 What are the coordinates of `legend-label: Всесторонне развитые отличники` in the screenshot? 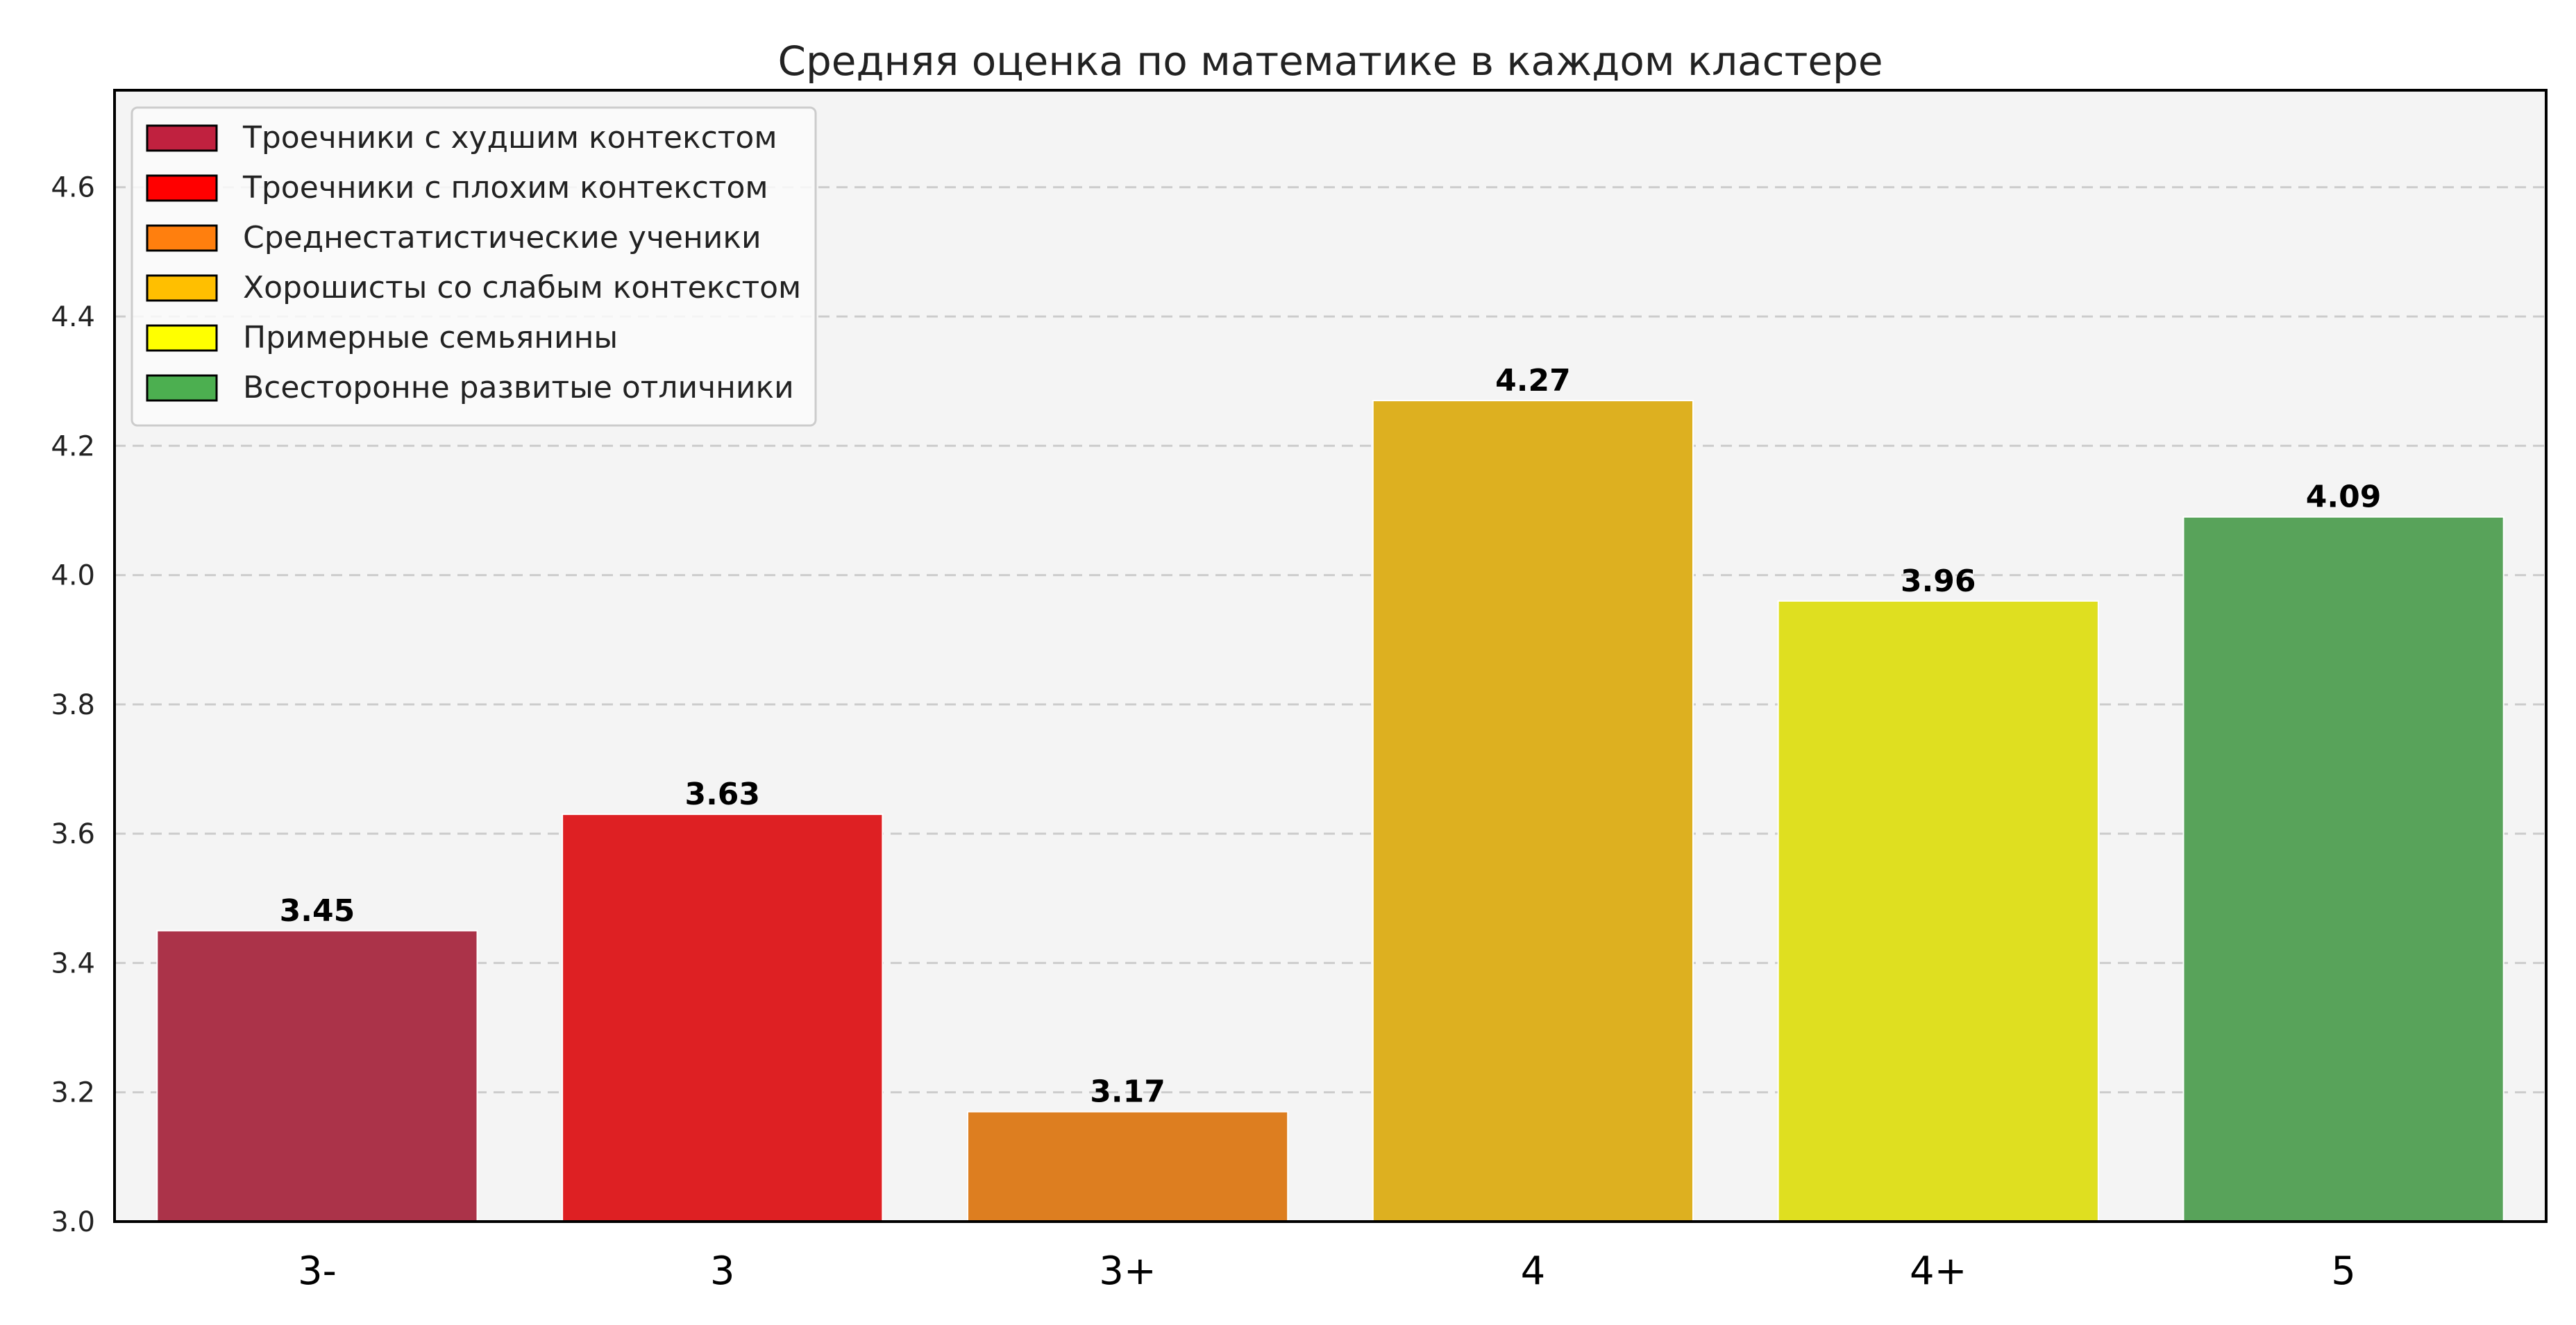 It's located at (518, 387).